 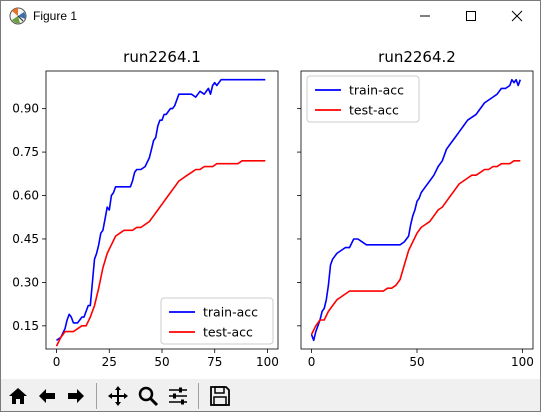 I want to click on back-arrow-icon, so click(x=47, y=396).